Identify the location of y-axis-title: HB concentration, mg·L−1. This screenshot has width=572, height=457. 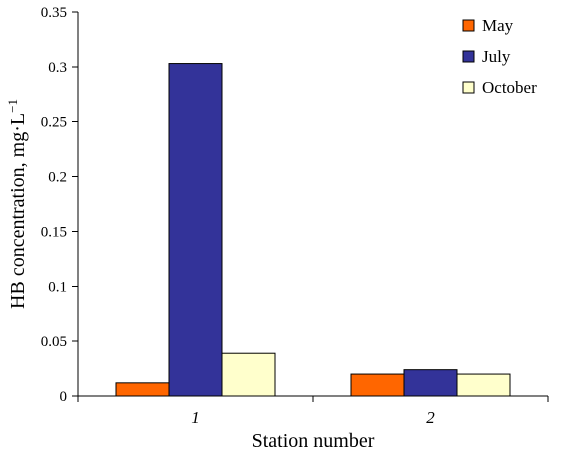
(17, 204).